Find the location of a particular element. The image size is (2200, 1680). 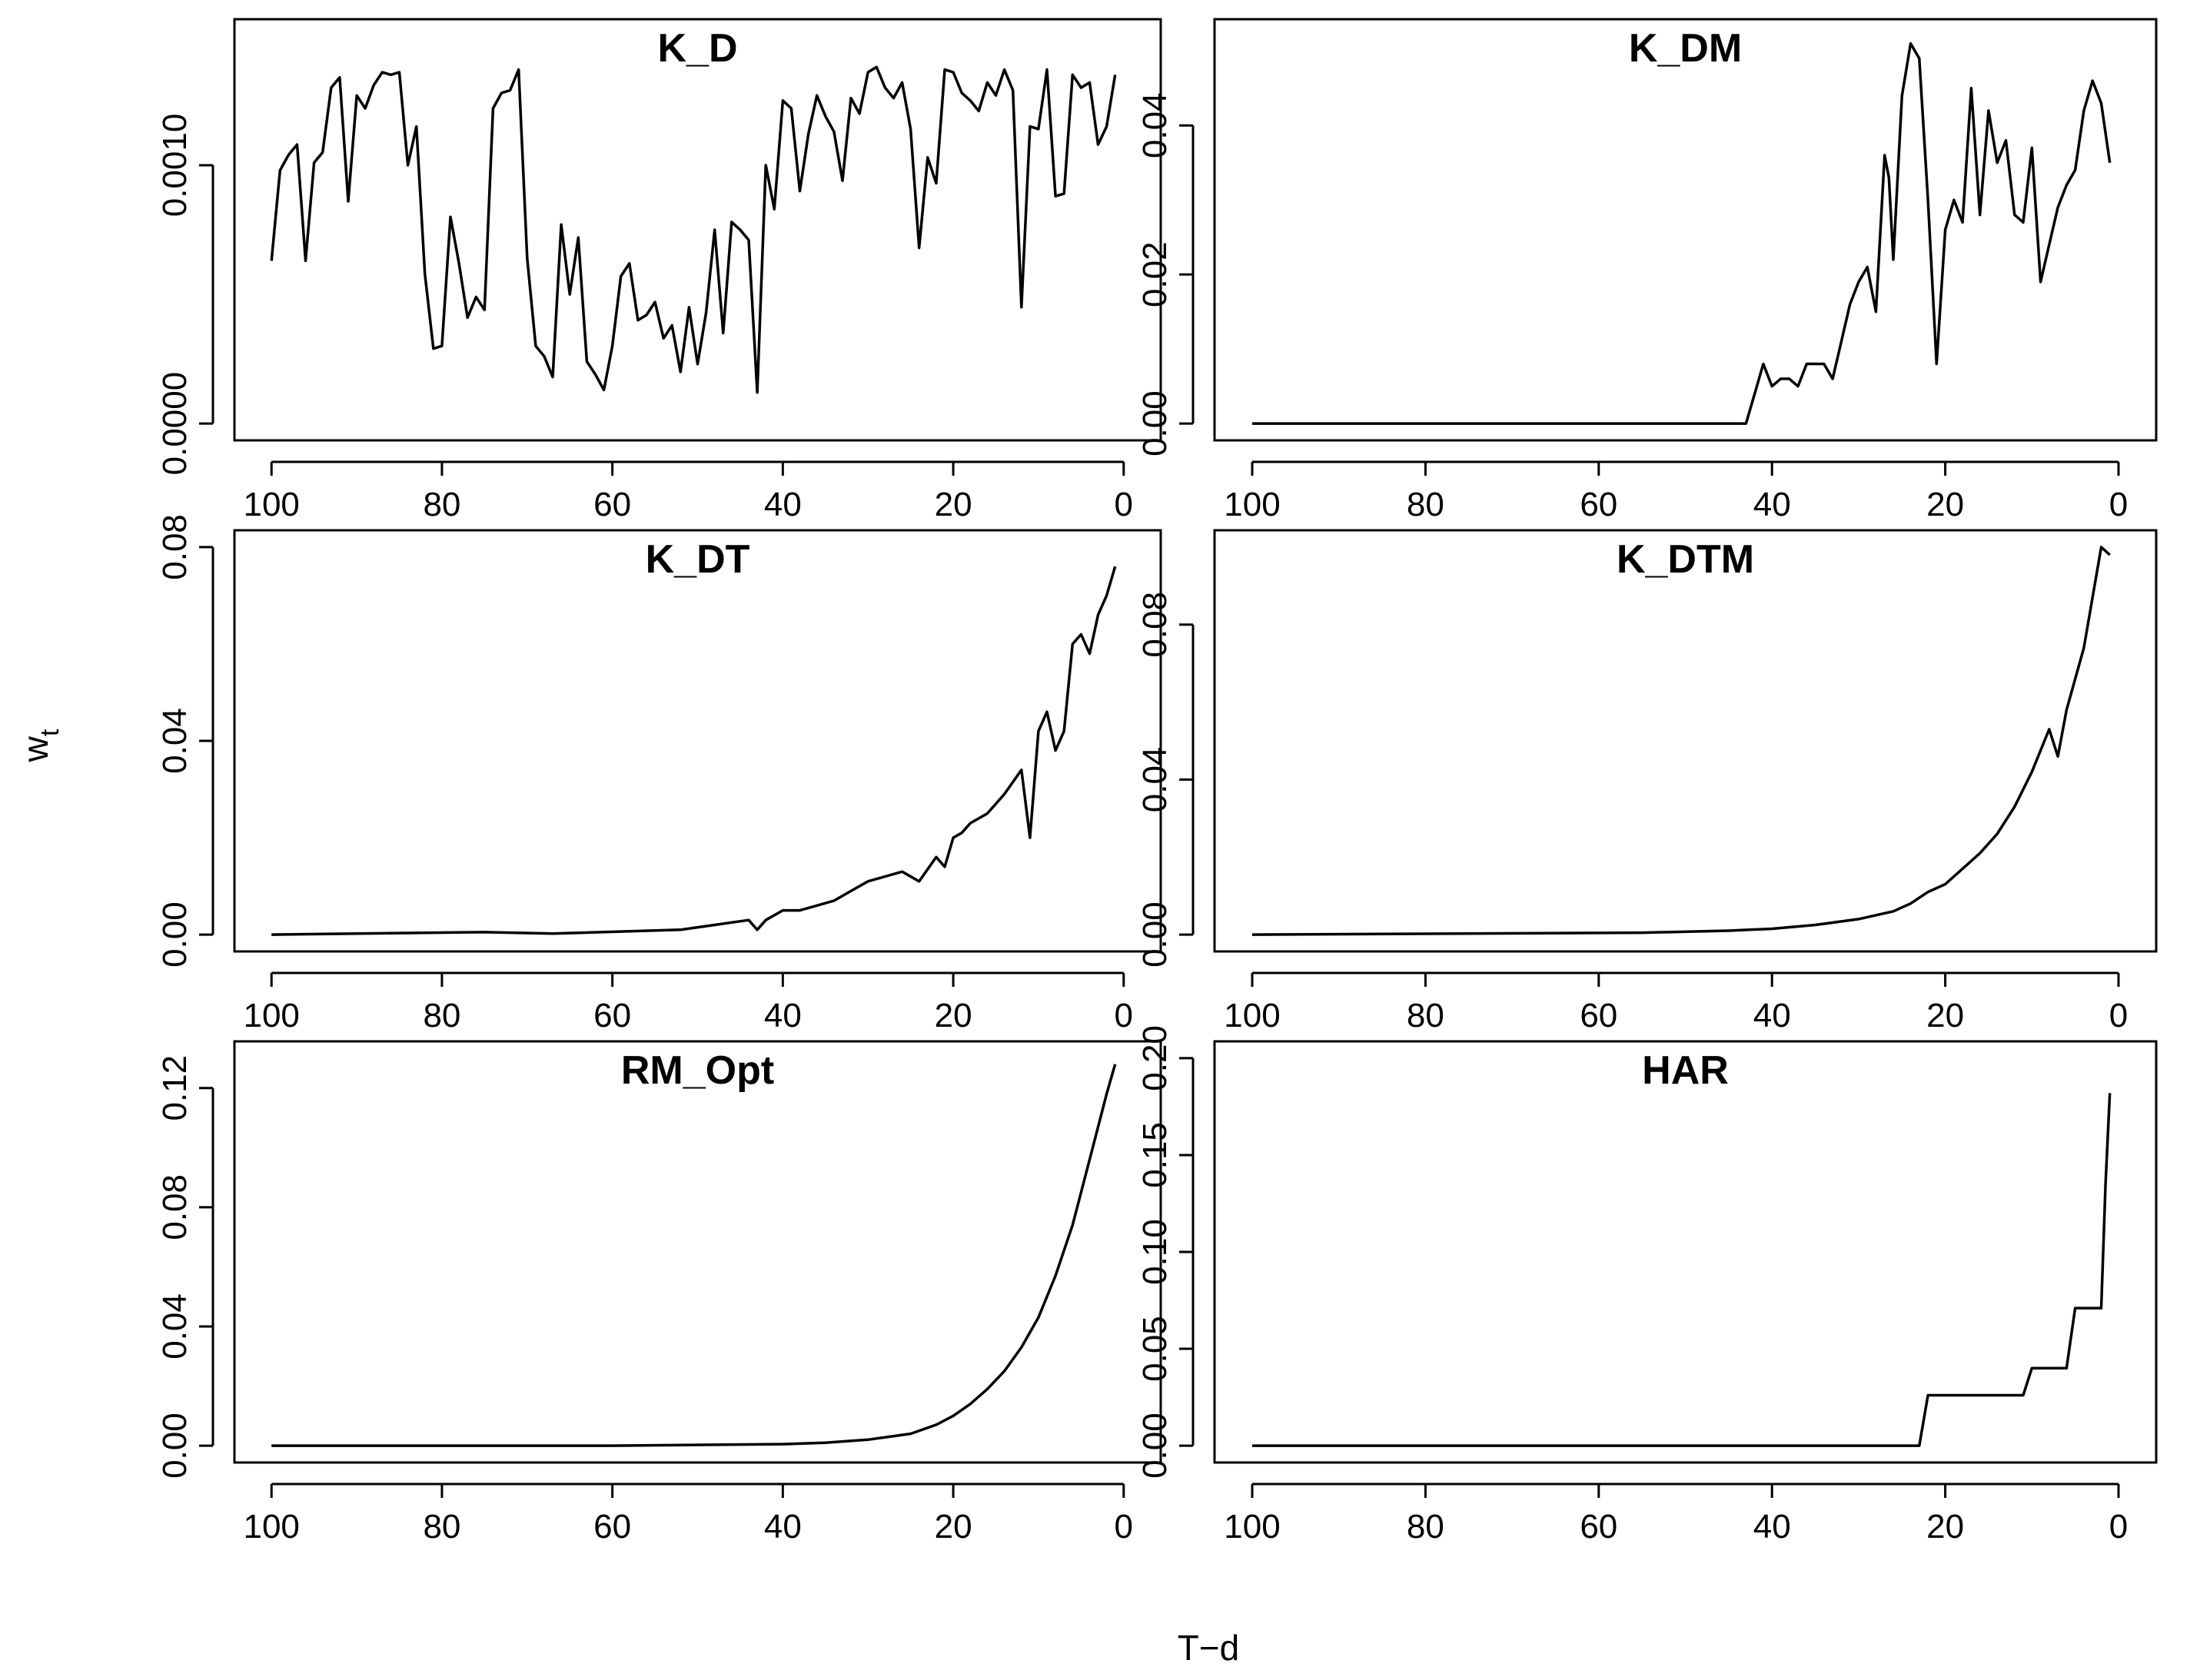

y-axis-label: wt is located at coordinates (40, 746).